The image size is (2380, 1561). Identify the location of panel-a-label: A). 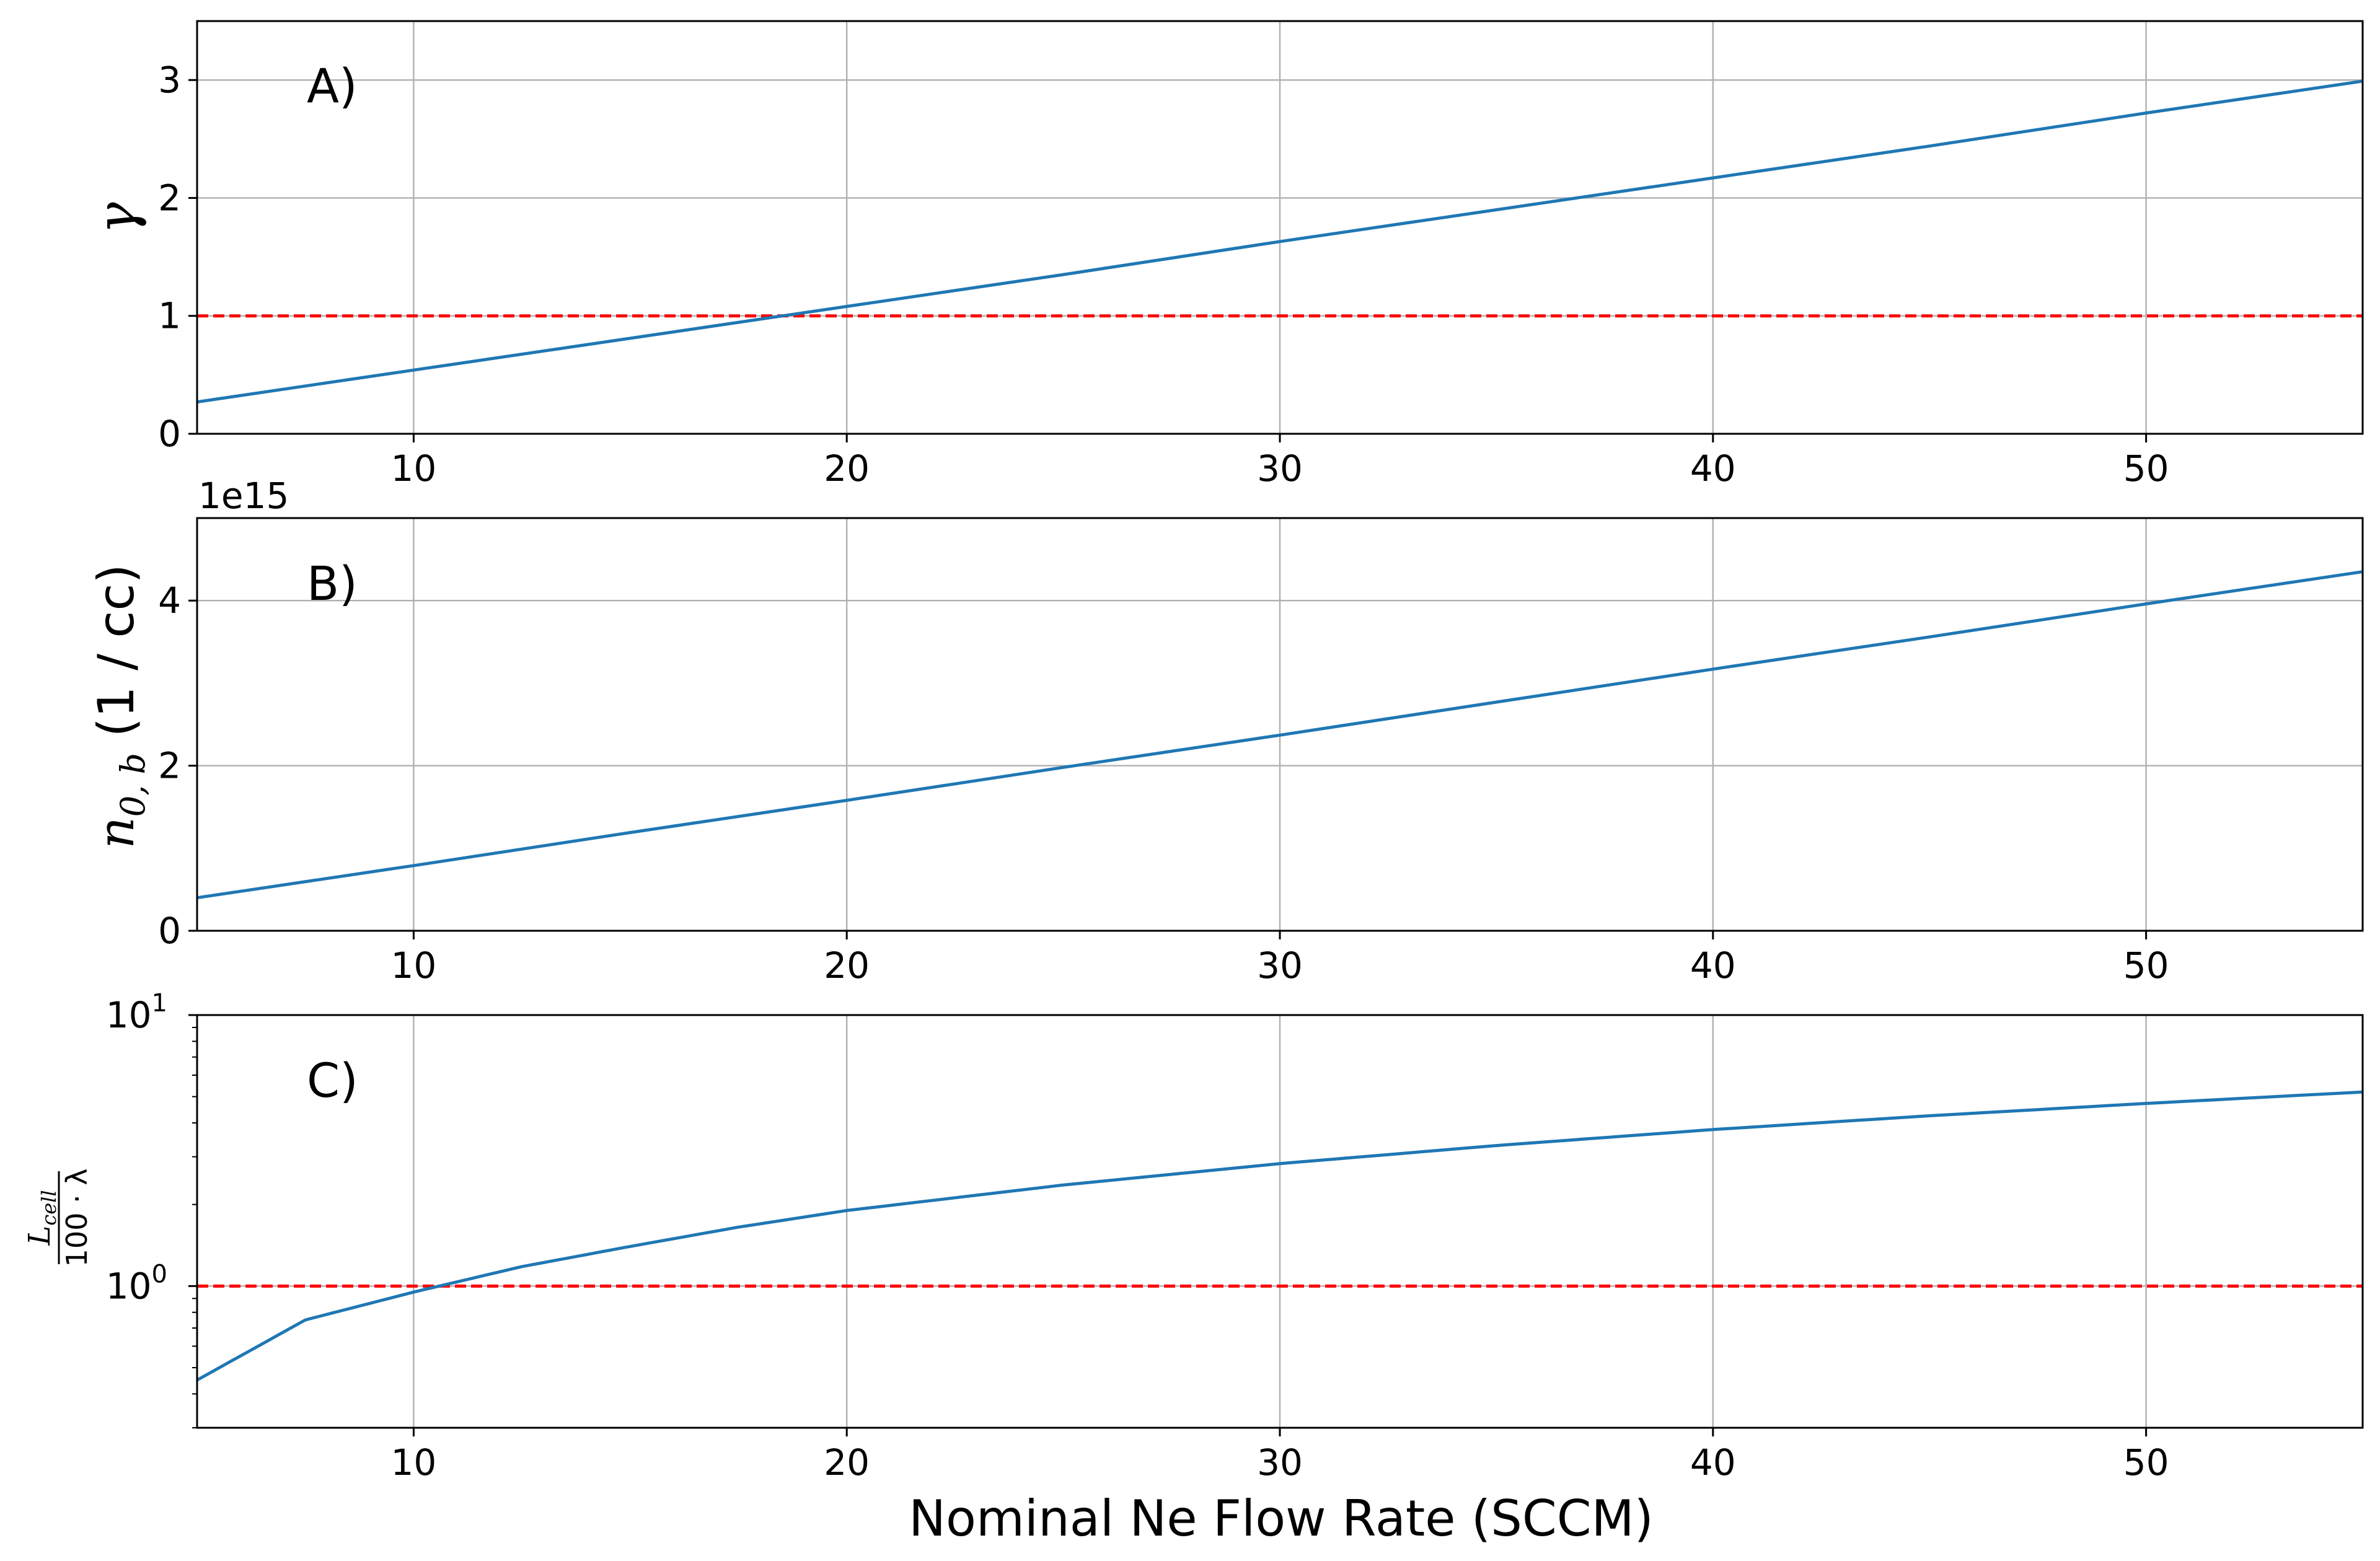
(332, 86).